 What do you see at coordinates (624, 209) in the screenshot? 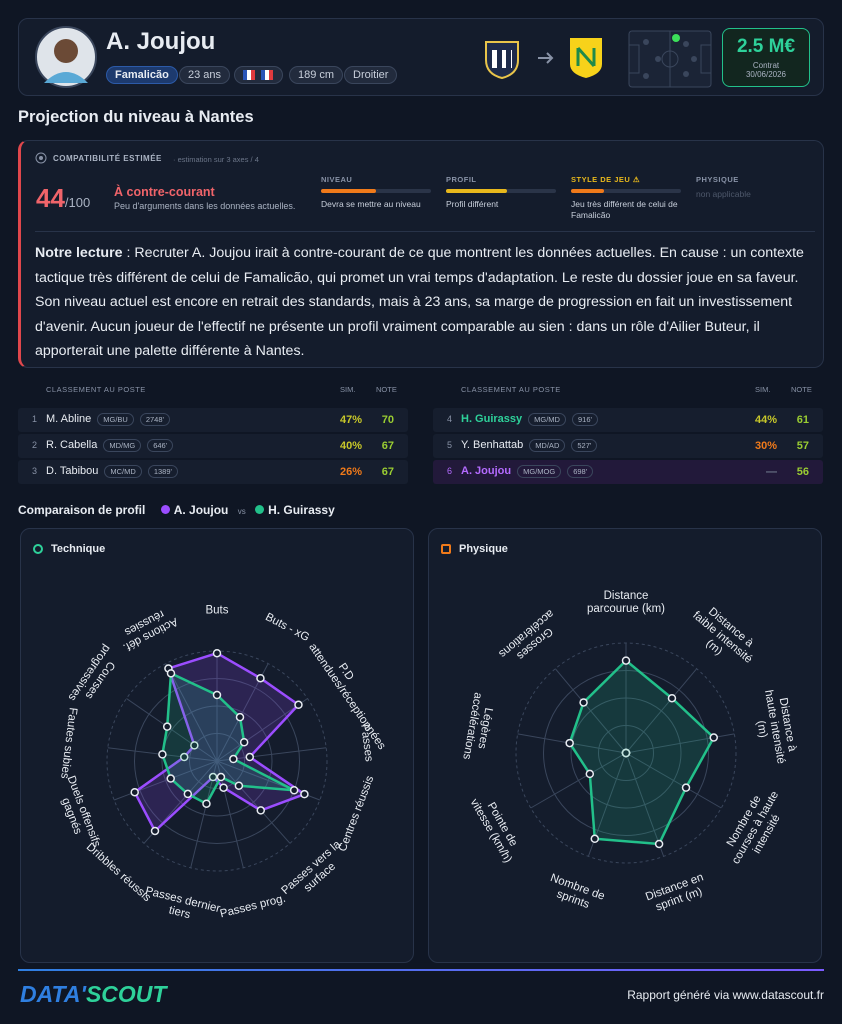
I see `axis-desc: Jeu très différent de celui de Famalicão` at bounding box center [624, 209].